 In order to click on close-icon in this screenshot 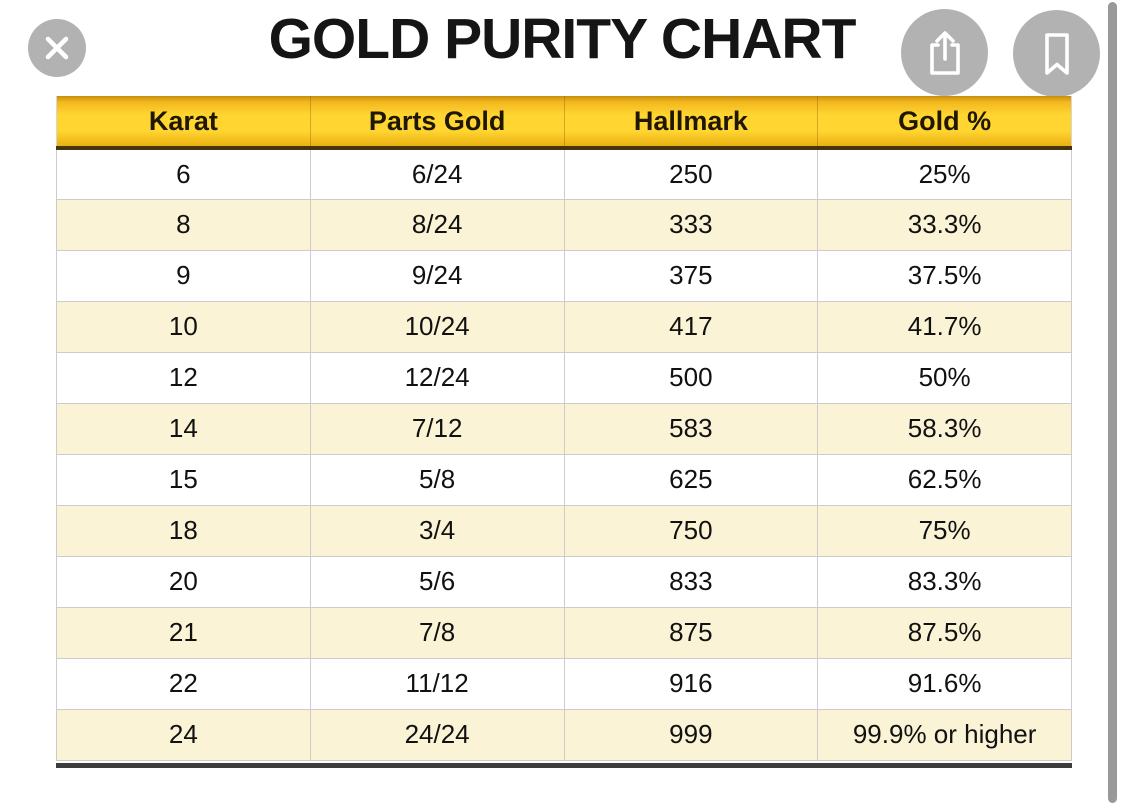, I will do `click(57, 48)`.